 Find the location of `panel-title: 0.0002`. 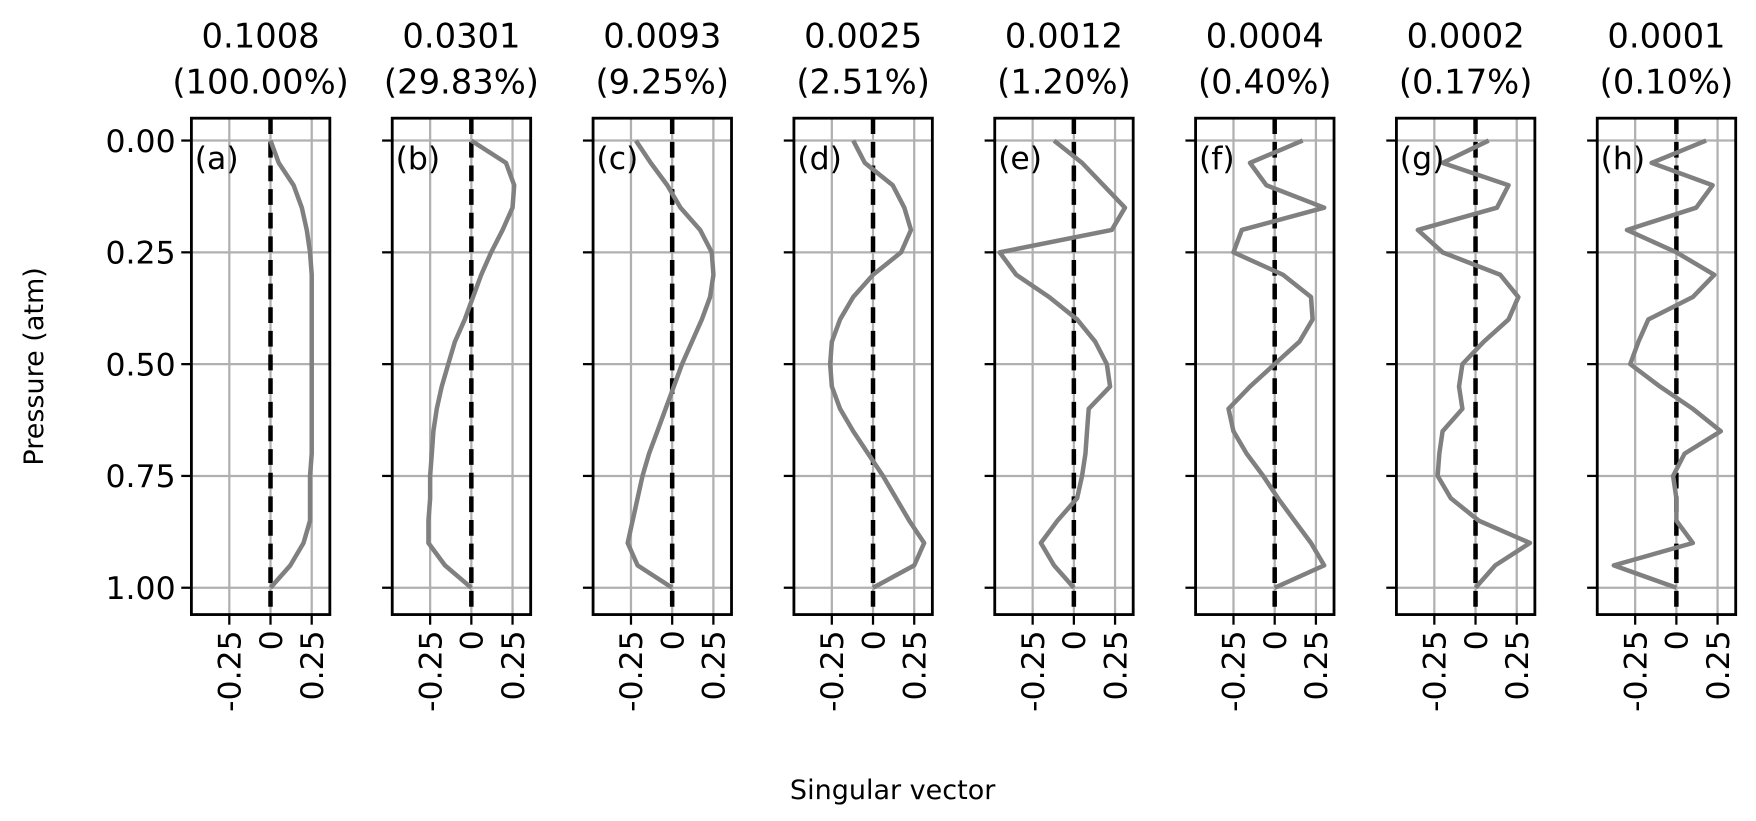

panel-title: 0.0002 is located at coordinates (1466, 35).